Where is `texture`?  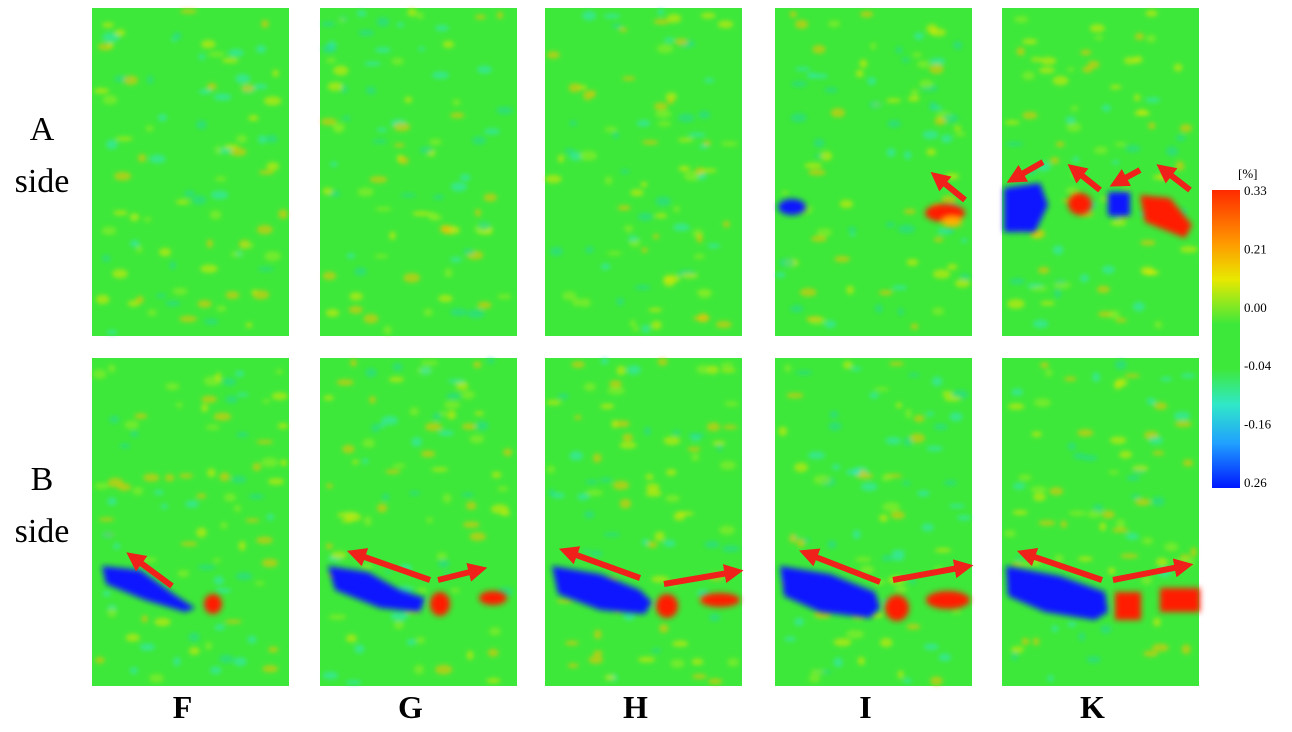
texture is located at coordinates (872, 170).